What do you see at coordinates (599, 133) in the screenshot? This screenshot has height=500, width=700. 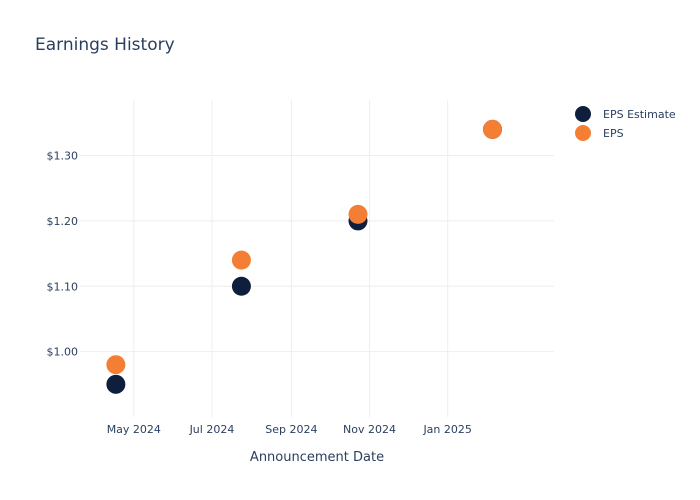 I see `legend-item-eps: EPS` at bounding box center [599, 133].